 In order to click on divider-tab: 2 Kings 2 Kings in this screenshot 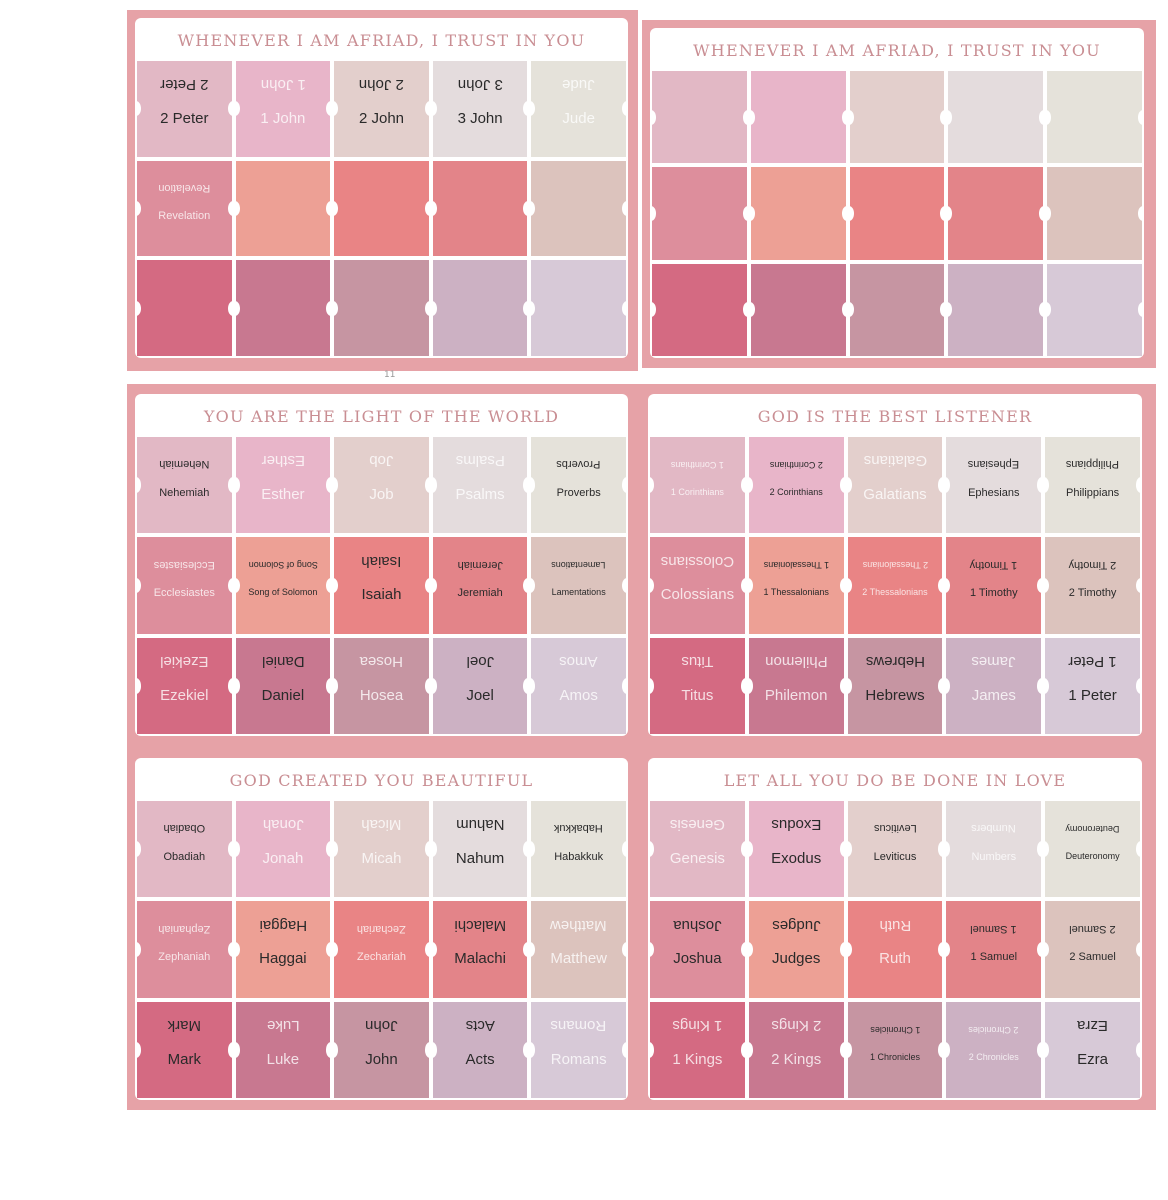, I will do `click(796, 1049)`.